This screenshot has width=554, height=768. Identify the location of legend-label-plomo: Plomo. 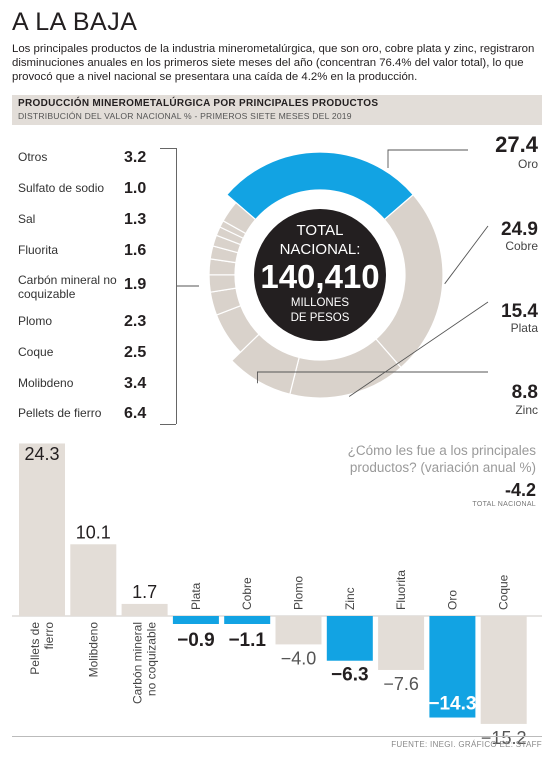
(35, 321).